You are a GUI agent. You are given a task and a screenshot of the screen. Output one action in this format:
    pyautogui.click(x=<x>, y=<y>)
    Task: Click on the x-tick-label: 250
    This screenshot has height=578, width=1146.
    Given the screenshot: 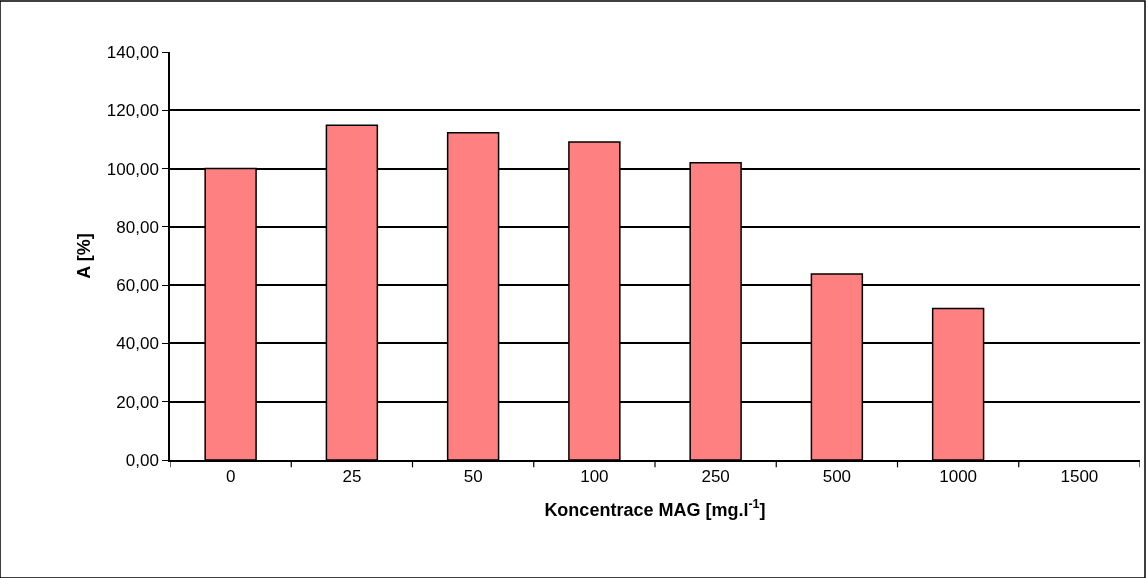 What is the action you would take?
    pyautogui.click(x=715, y=477)
    